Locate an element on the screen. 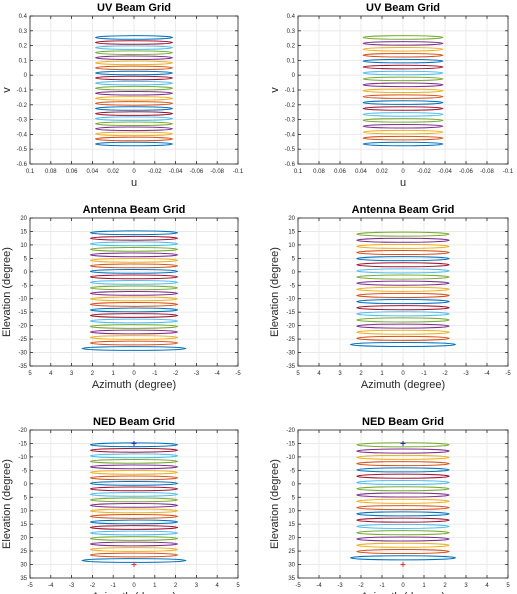 This screenshot has width=517, height=594. x-axis-label: u is located at coordinates (403, 183).